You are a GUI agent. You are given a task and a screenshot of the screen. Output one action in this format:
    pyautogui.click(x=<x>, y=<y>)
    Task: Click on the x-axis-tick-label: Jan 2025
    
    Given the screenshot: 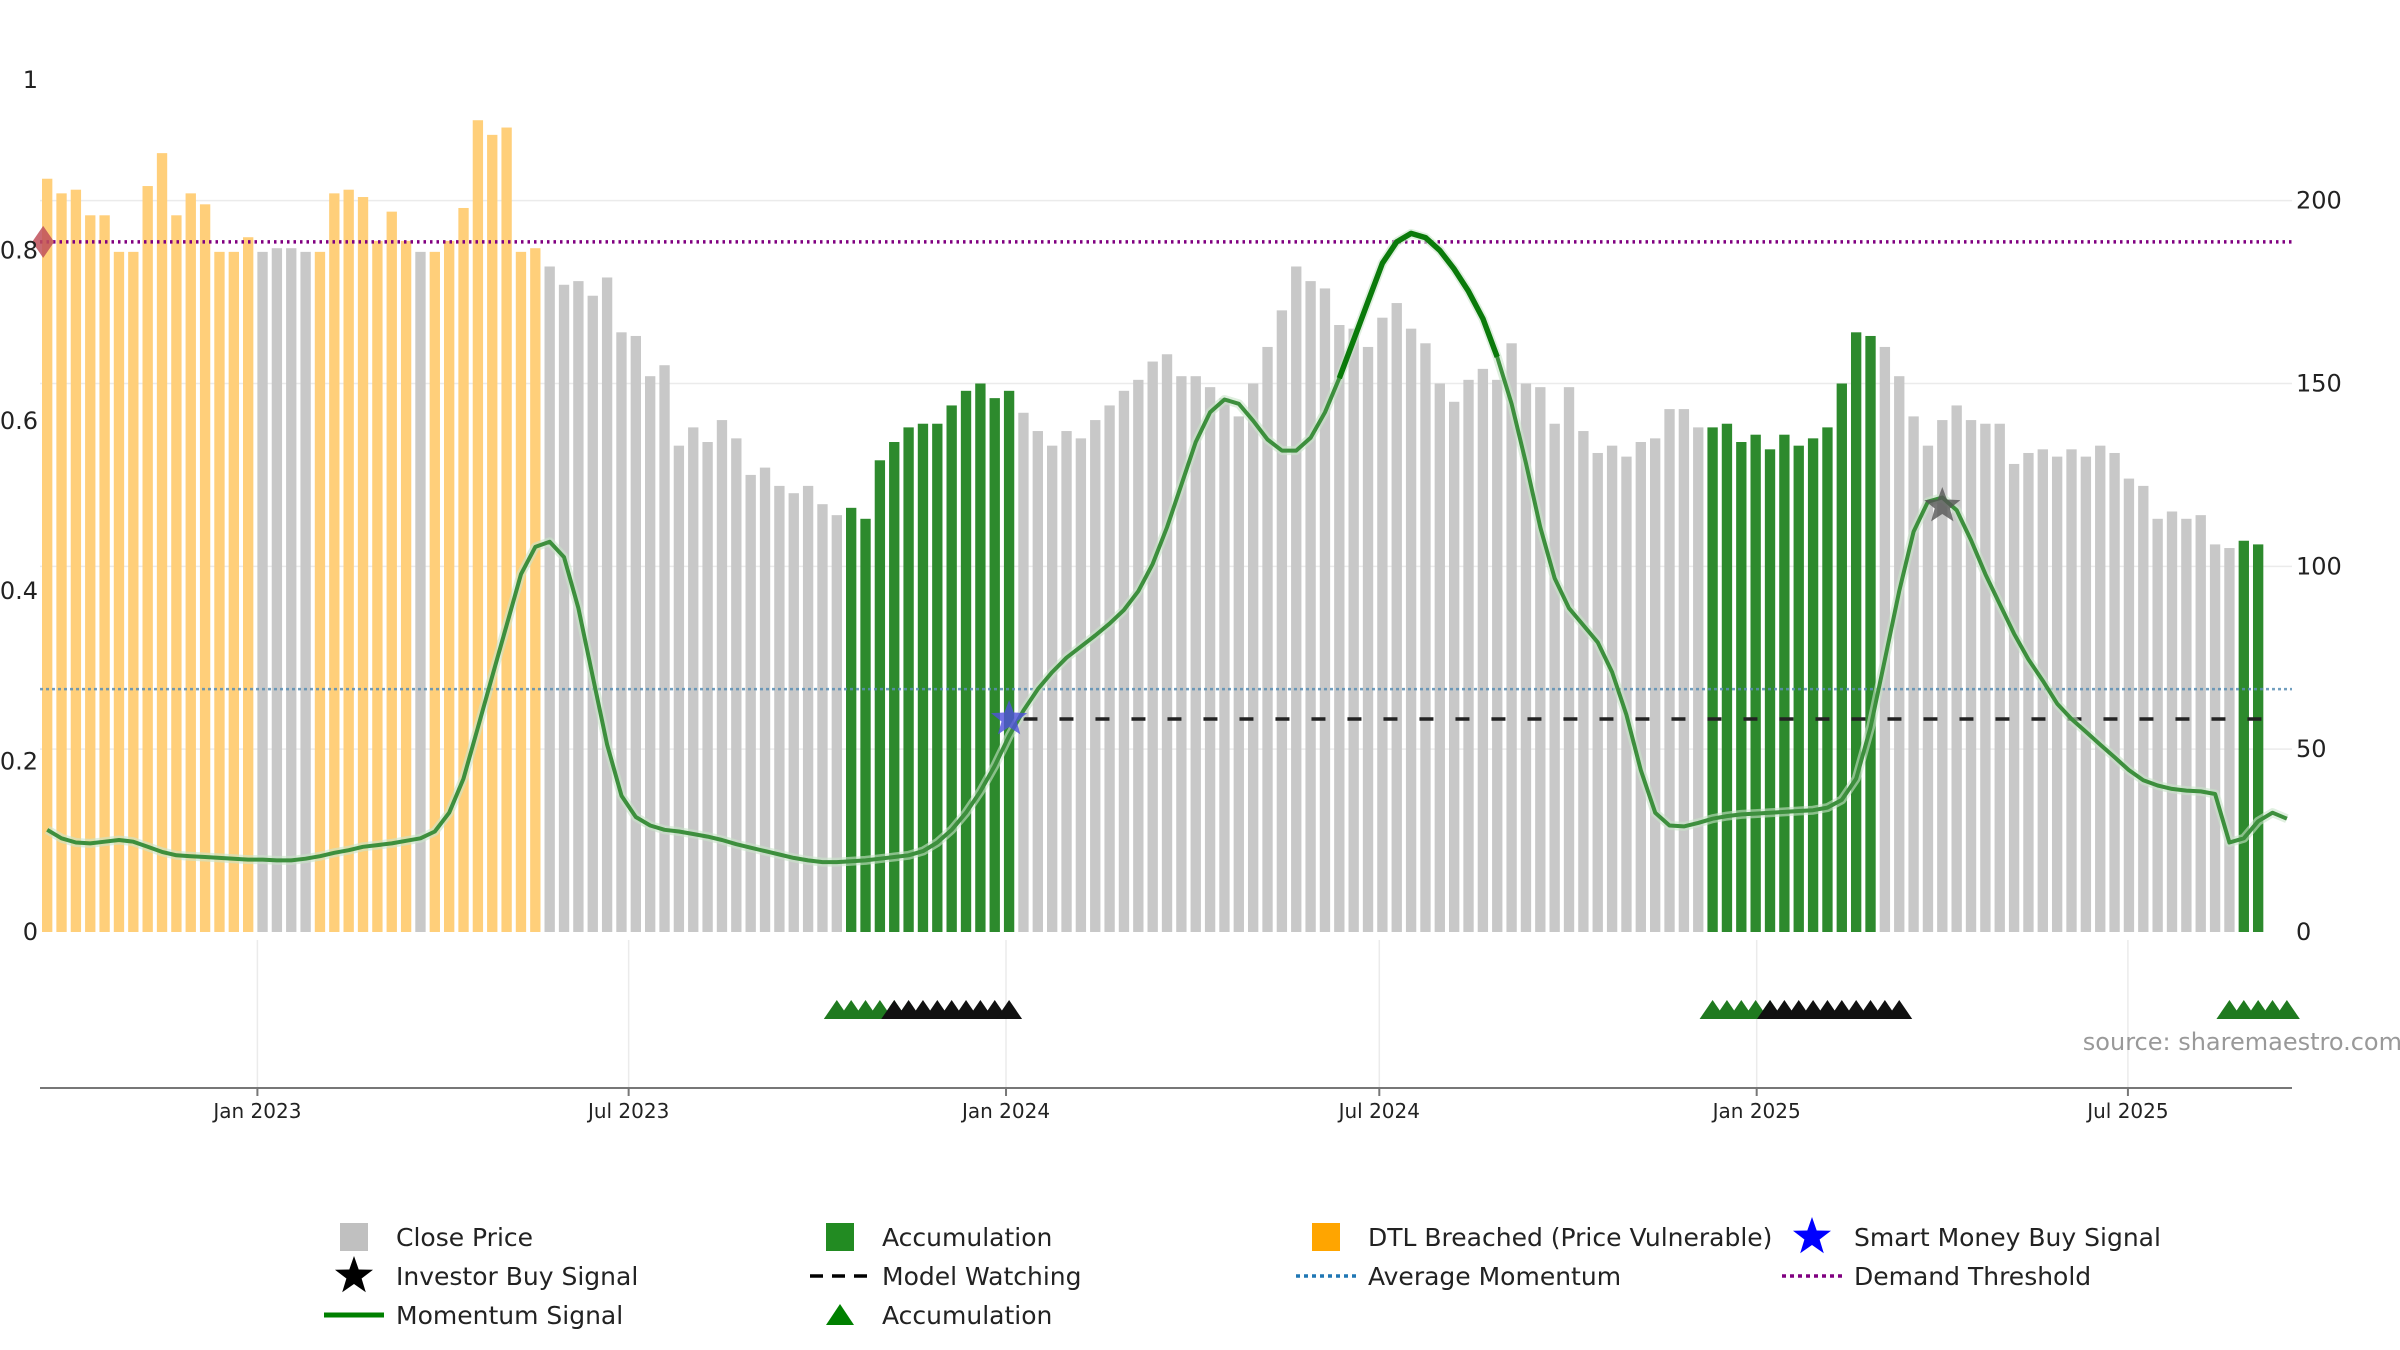 What is the action you would take?
    pyautogui.click(x=1756, y=1111)
    